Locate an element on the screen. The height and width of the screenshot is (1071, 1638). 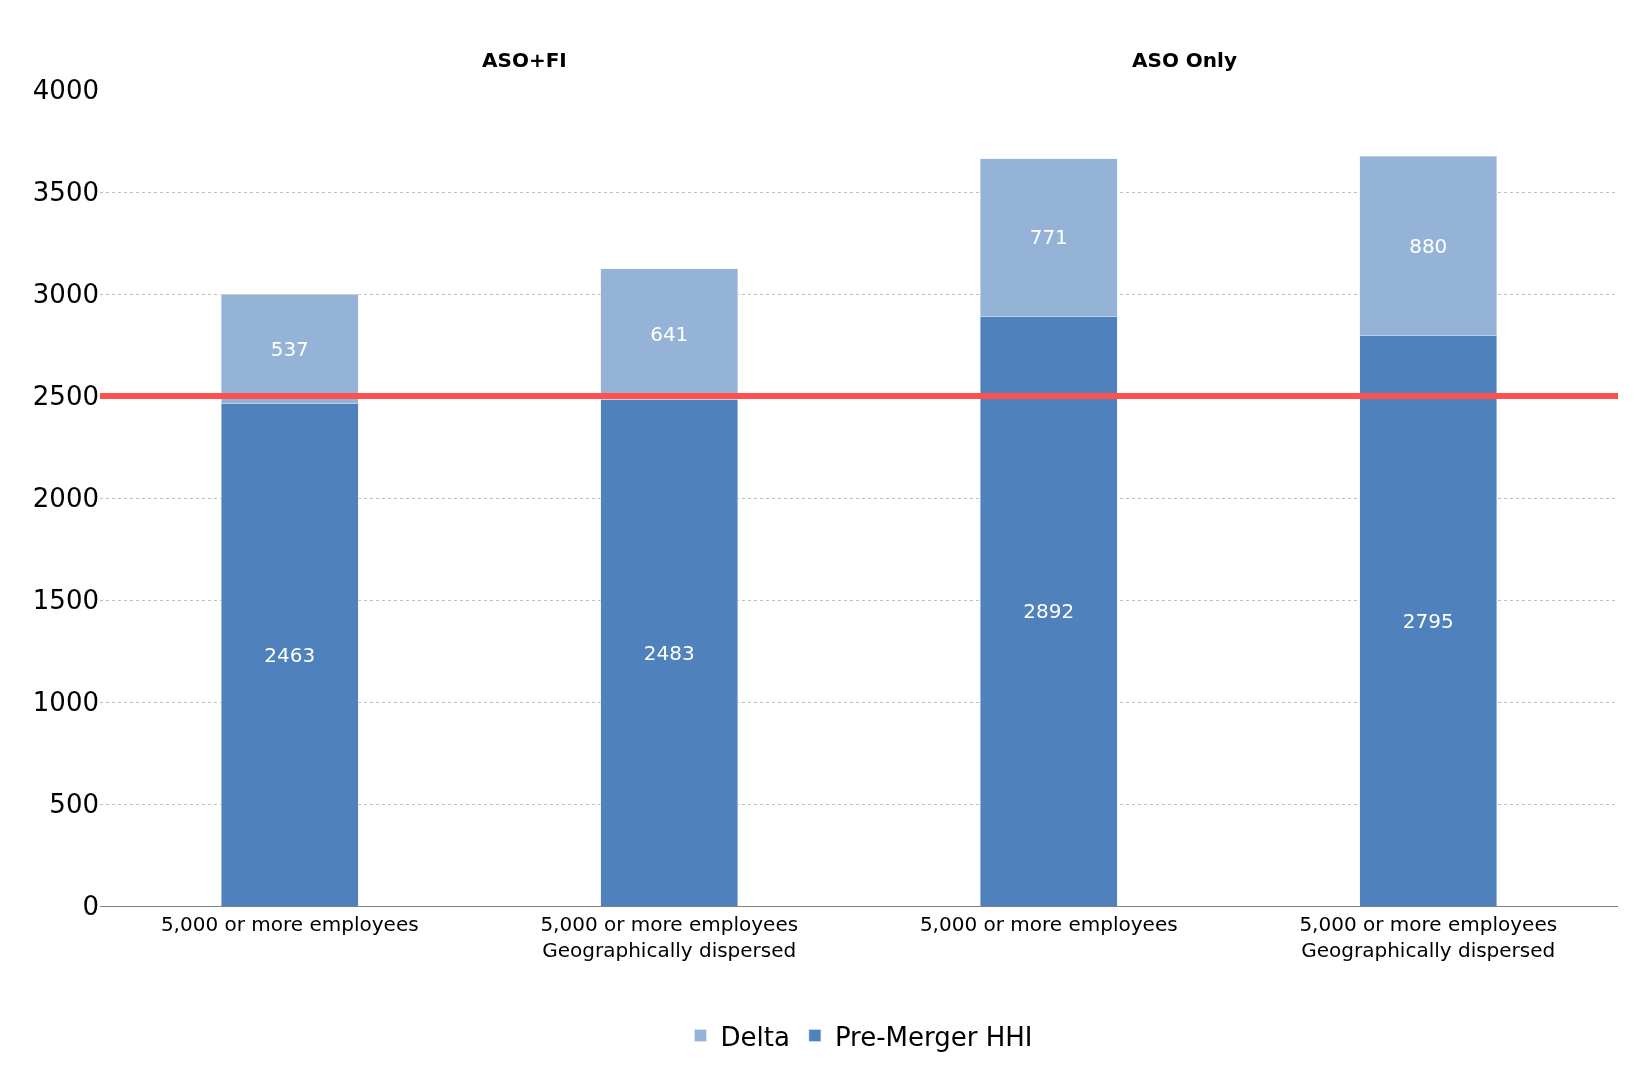
data-label: 880 is located at coordinates (1428, 246).